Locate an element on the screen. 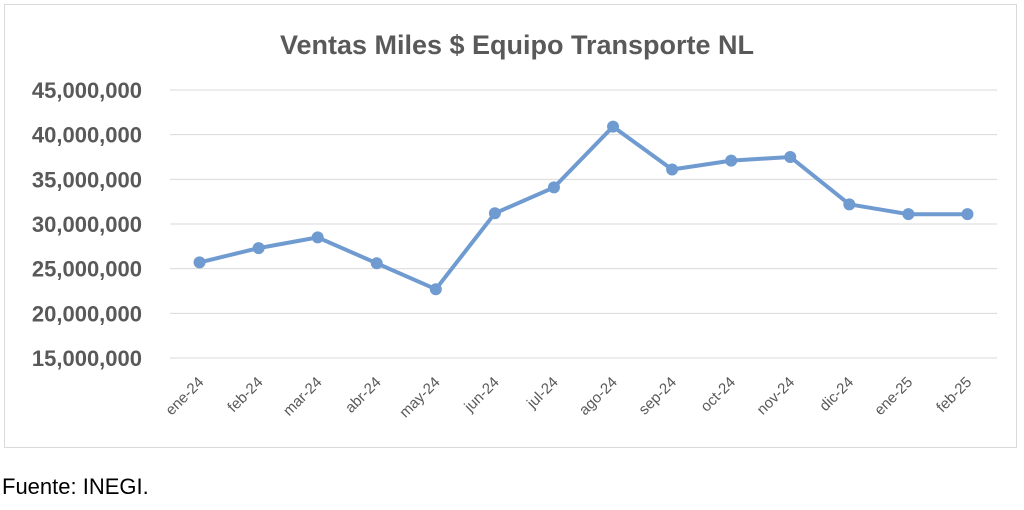 This screenshot has height=510, width=1024. x-tick-label: feb-25 is located at coordinates (954, 395).